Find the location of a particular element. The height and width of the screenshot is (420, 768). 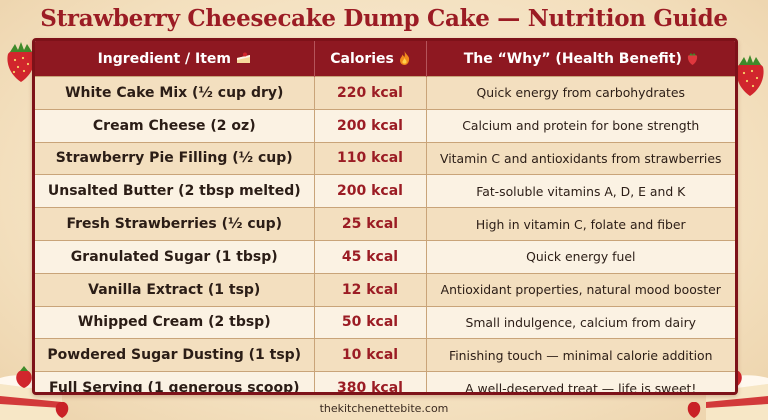

strawberry-left-icon is located at coordinates (21, 62).